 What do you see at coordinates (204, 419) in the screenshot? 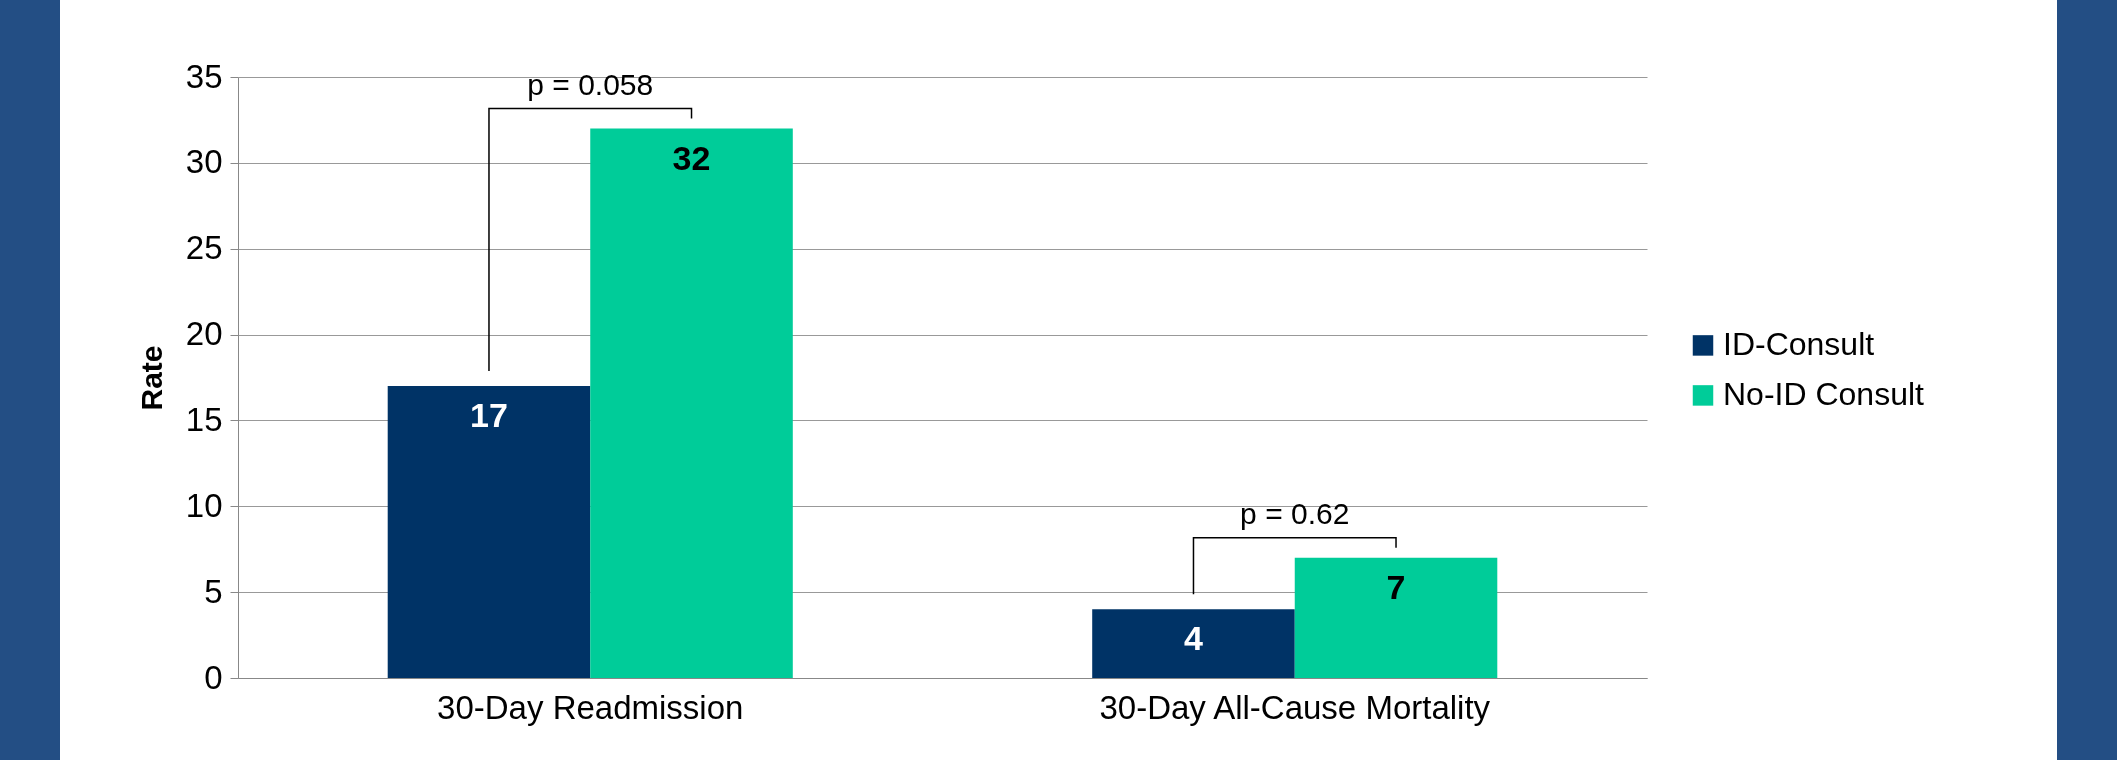
I see `y-tick-label: 15` at bounding box center [204, 419].